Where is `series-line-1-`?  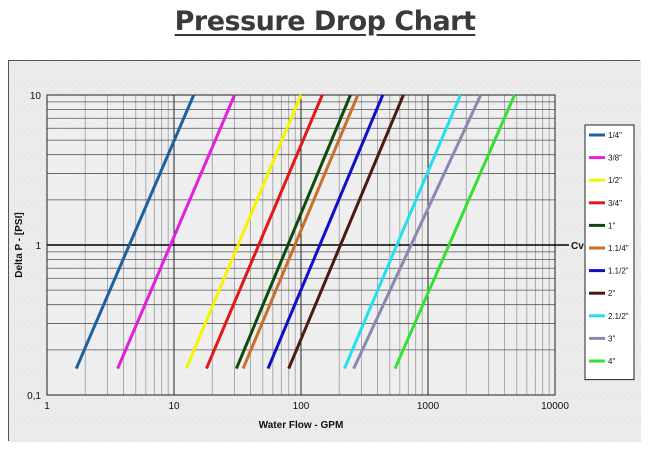
series-line-1- is located at coordinates (293, 232).